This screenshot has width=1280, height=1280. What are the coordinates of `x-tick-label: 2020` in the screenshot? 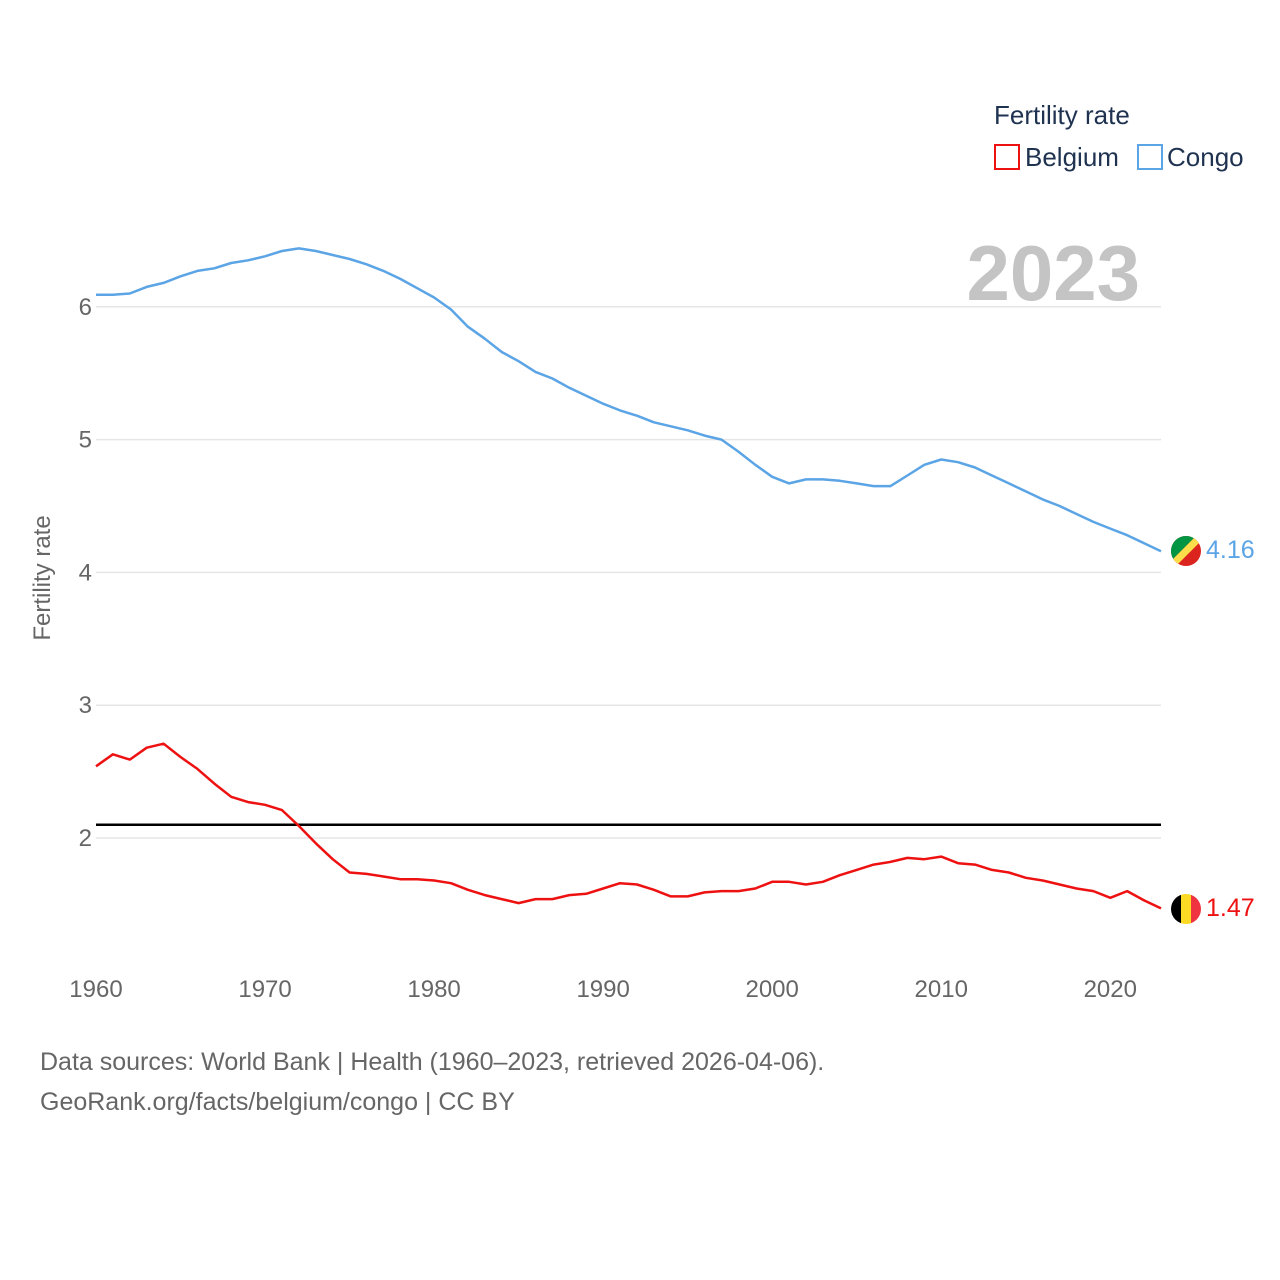 It's located at (1110, 989).